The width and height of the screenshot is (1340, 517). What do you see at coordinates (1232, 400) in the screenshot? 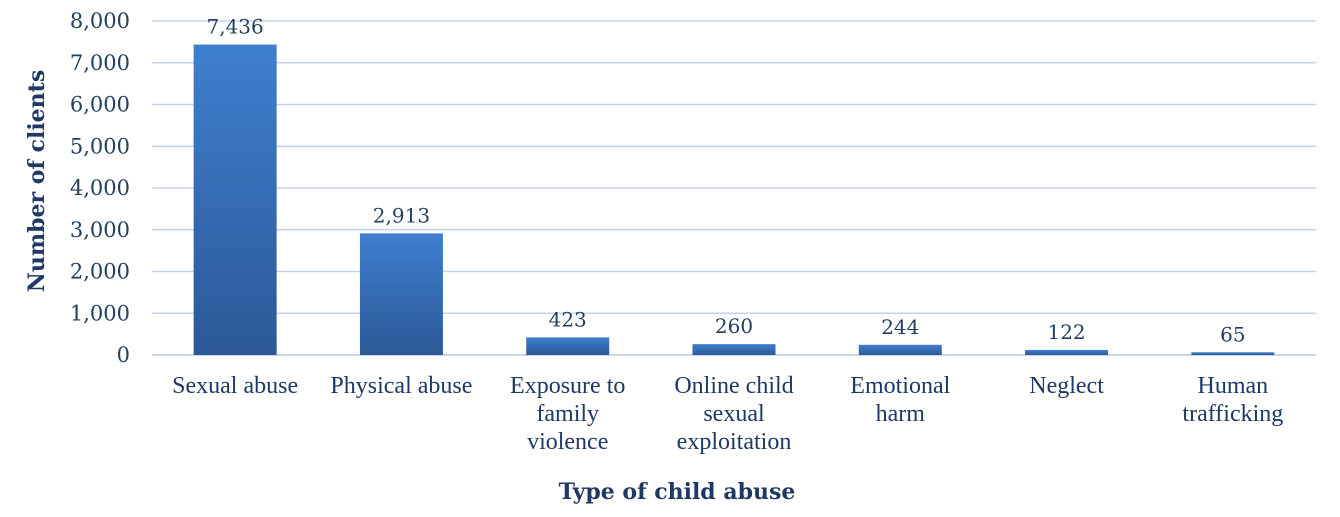
I see `x-tick-label: Human trafficking` at bounding box center [1232, 400].